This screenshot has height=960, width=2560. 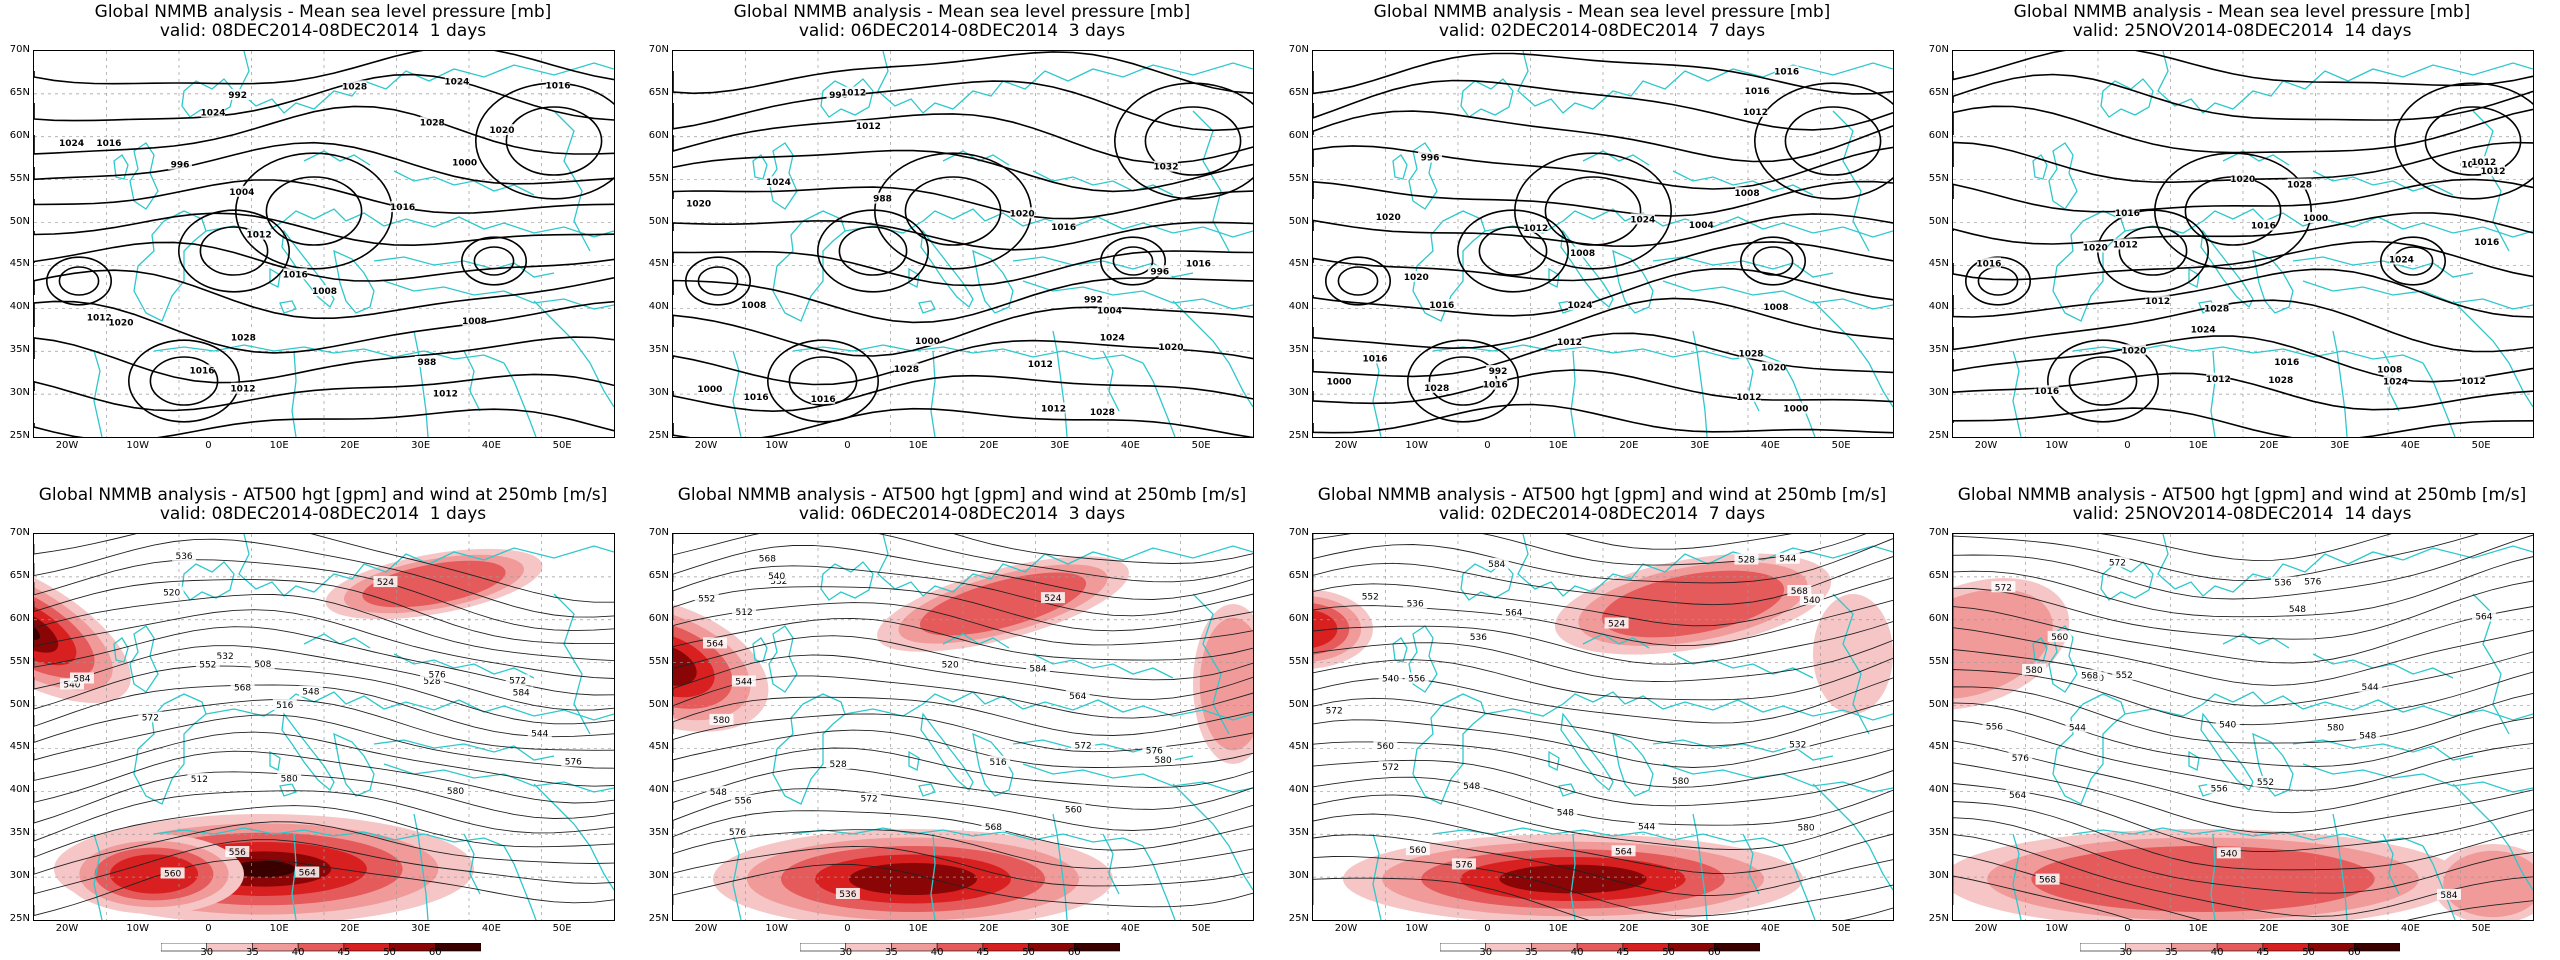 I want to click on contour-label: 540, so click(x=1390, y=679).